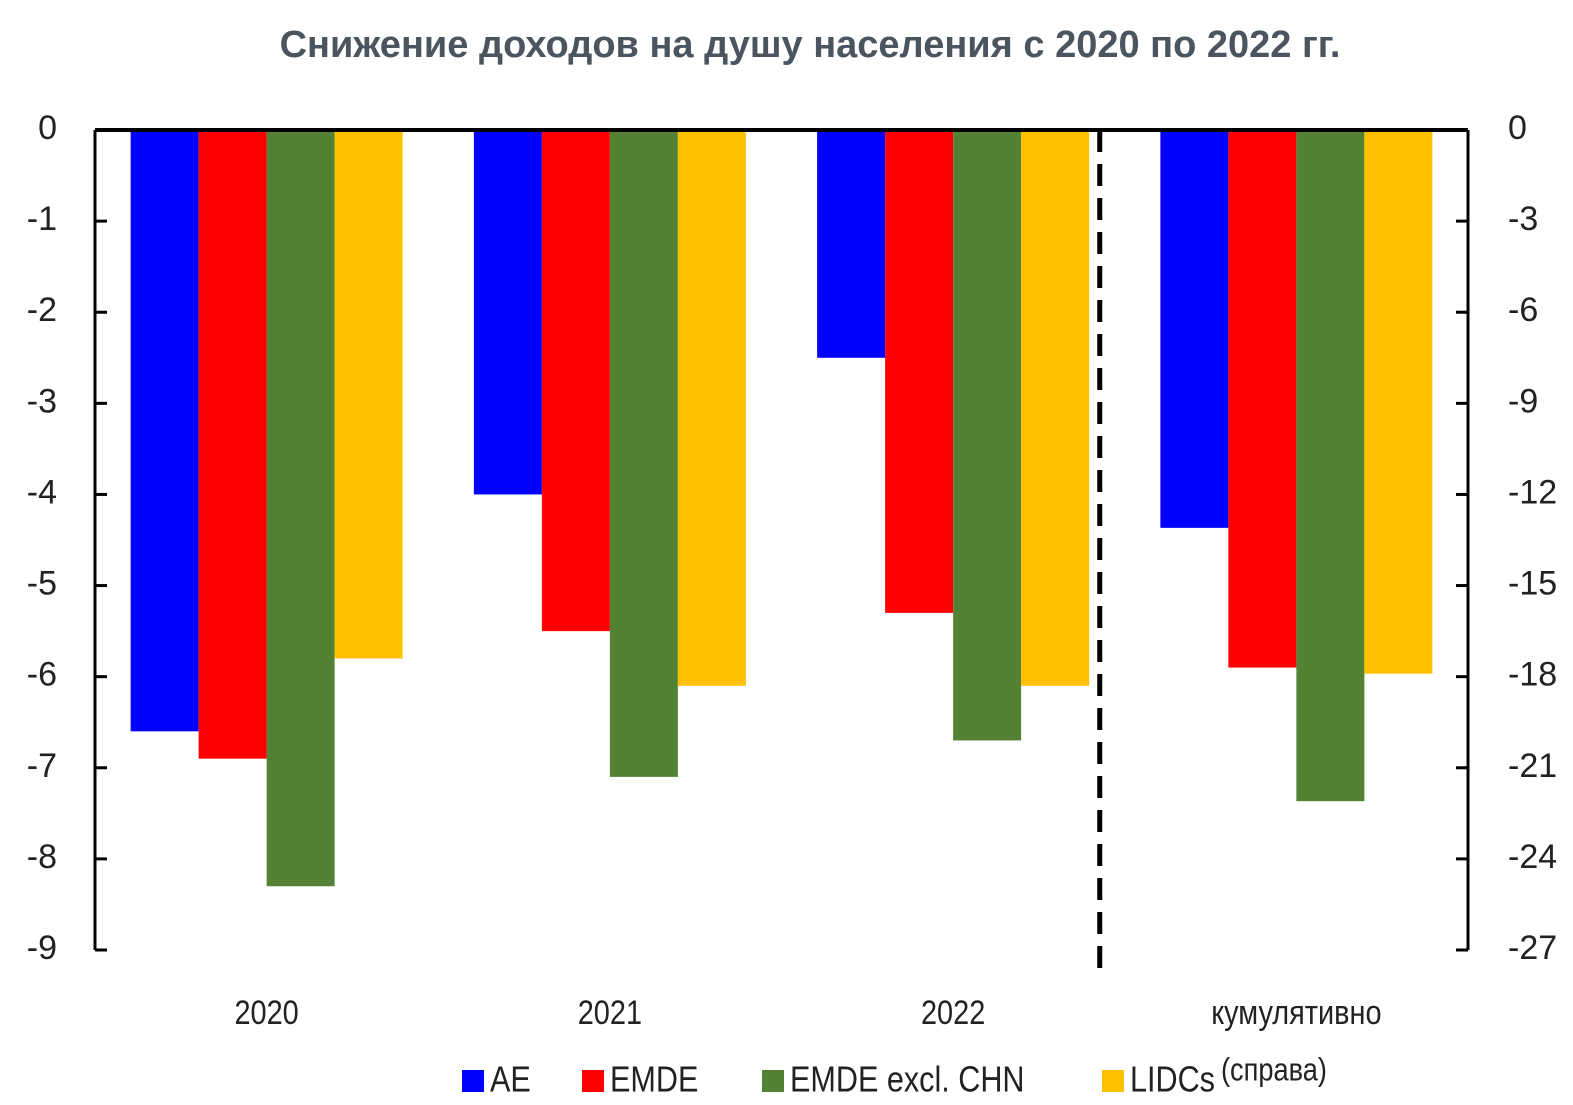 The width and height of the screenshot is (1573, 1105). What do you see at coordinates (1517, 128) in the screenshot?
I see `y2-tick-label: 0` at bounding box center [1517, 128].